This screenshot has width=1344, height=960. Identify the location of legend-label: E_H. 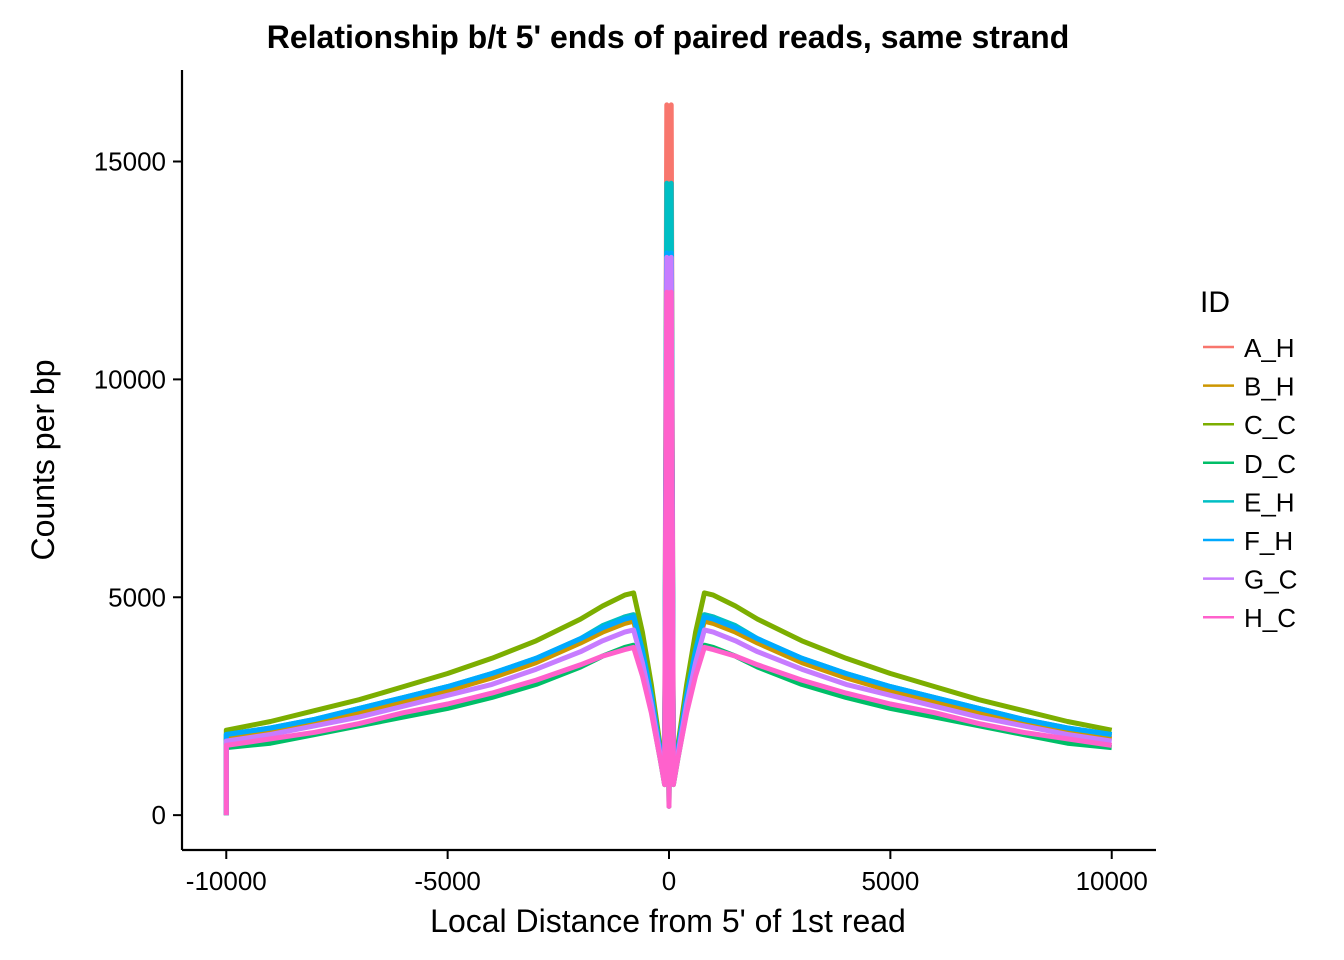
(1269, 502).